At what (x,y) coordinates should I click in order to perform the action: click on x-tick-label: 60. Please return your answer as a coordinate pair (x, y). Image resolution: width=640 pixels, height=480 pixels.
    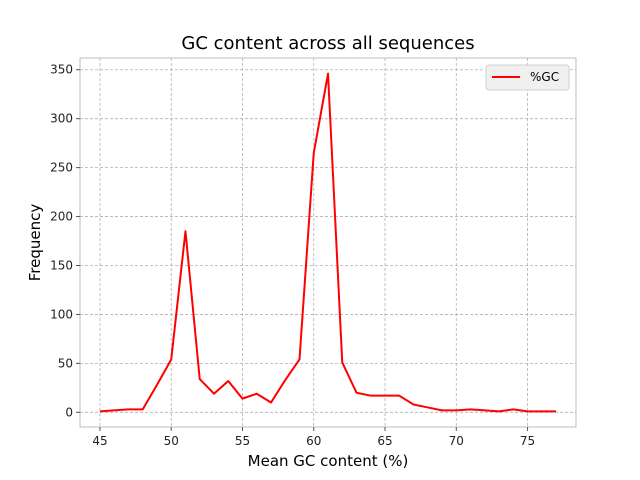
    Looking at the image, I should click on (313, 441).